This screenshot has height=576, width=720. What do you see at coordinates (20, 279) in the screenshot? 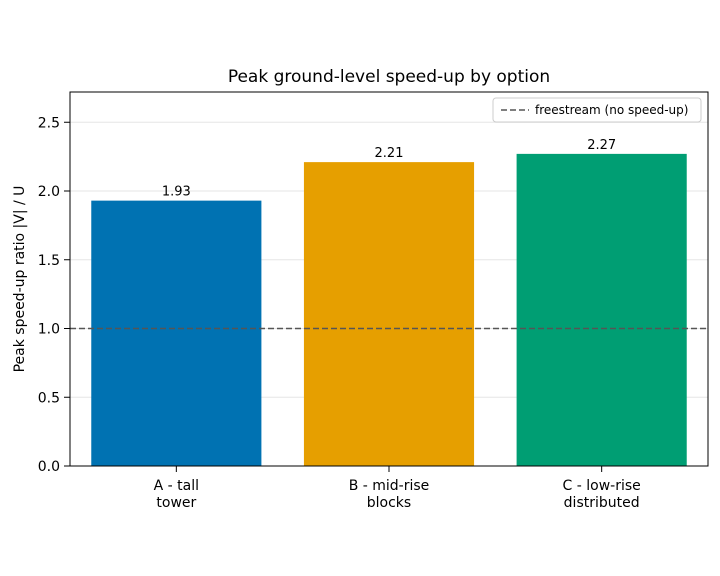
I see `y-axis-label: Peak speed-up ratio |V| / U` at bounding box center [20, 279].